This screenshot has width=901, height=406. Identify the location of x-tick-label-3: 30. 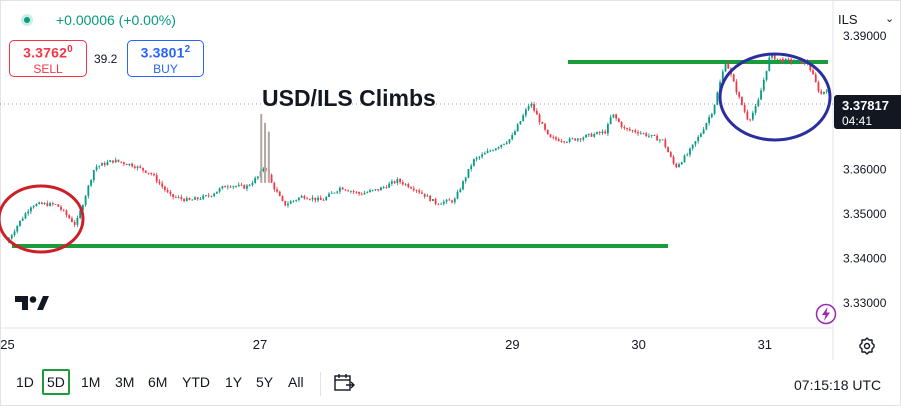
(638, 344).